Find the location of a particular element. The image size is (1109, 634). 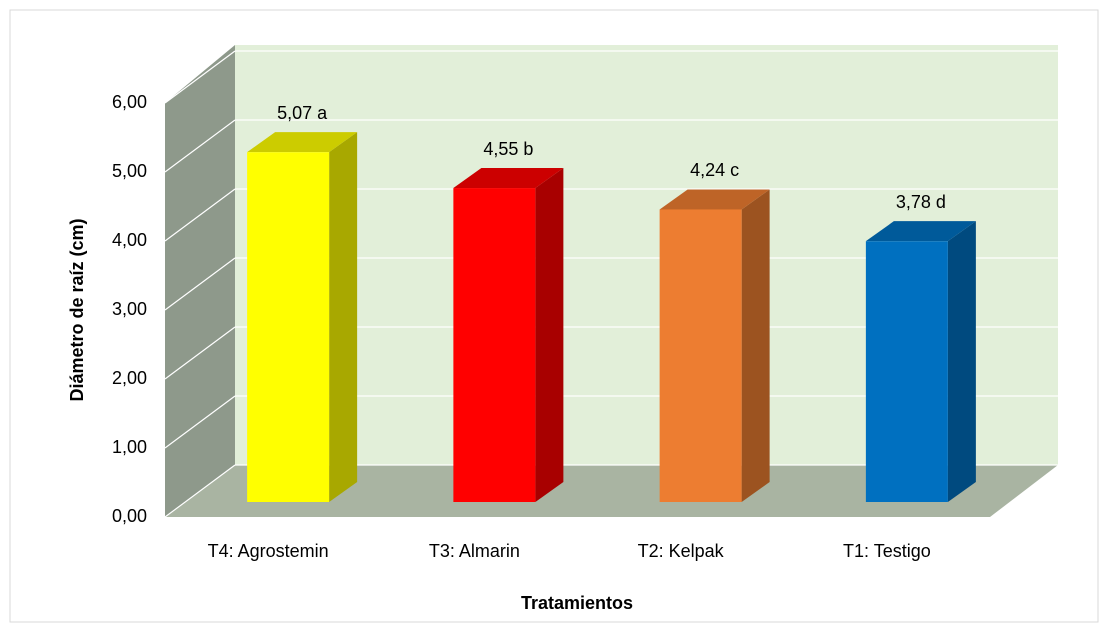

y-tick-label: 2,00 is located at coordinates (129, 378).